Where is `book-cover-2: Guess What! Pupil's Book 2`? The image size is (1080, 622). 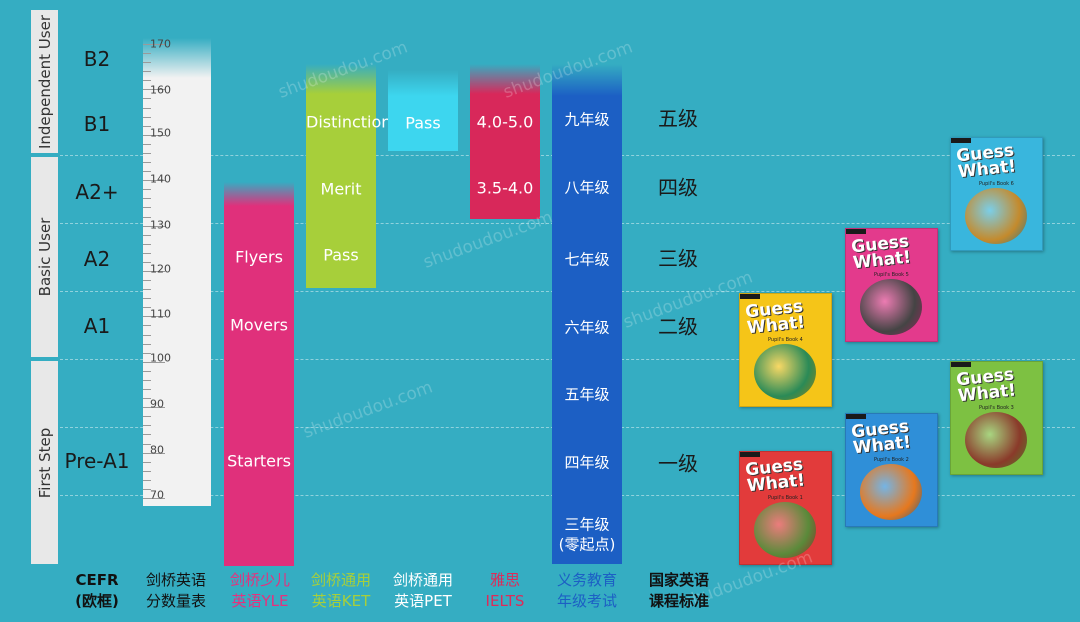
book-cover-2: Guess What! Pupil's Book 2 is located at coordinates (891, 470).